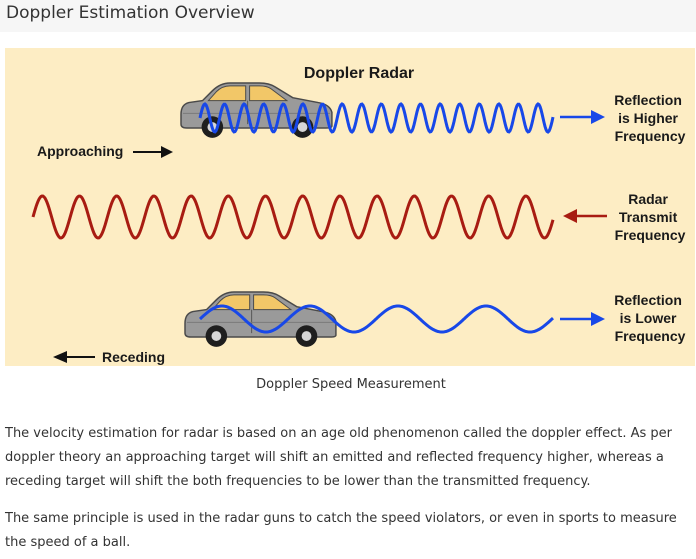 The width and height of the screenshot is (696, 559). Describe the element at coordinates (650, 217) in the screenshot. I see `radar-transmit-label: Radar Transmit Frequency` at that location.